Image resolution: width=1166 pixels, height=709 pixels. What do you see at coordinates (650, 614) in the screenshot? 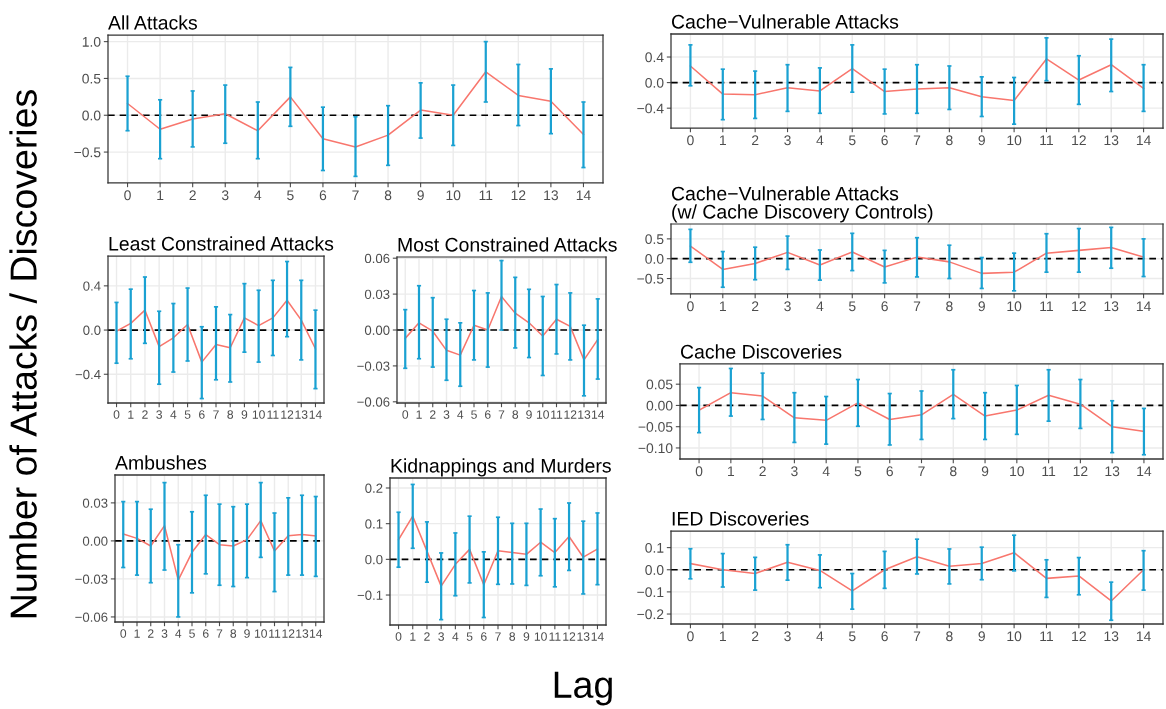
I see `y-tick-label: −0.2` at bounding box center [650, 614].